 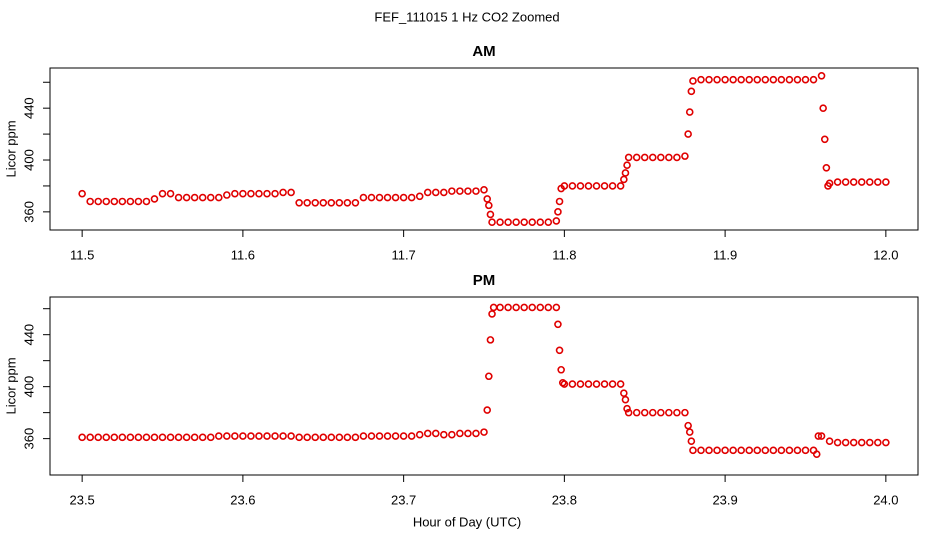 I want to click on panel-title: AM, so click(x=483, y=51).